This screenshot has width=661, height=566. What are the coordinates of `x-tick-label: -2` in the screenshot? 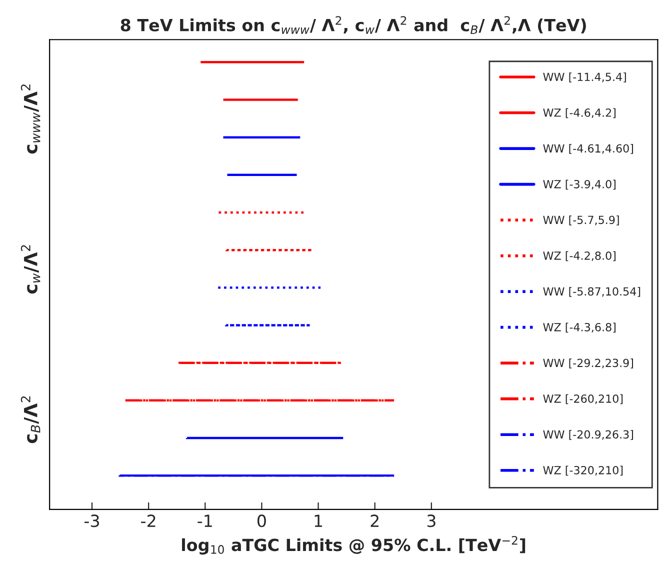 It's located at (148, 520).